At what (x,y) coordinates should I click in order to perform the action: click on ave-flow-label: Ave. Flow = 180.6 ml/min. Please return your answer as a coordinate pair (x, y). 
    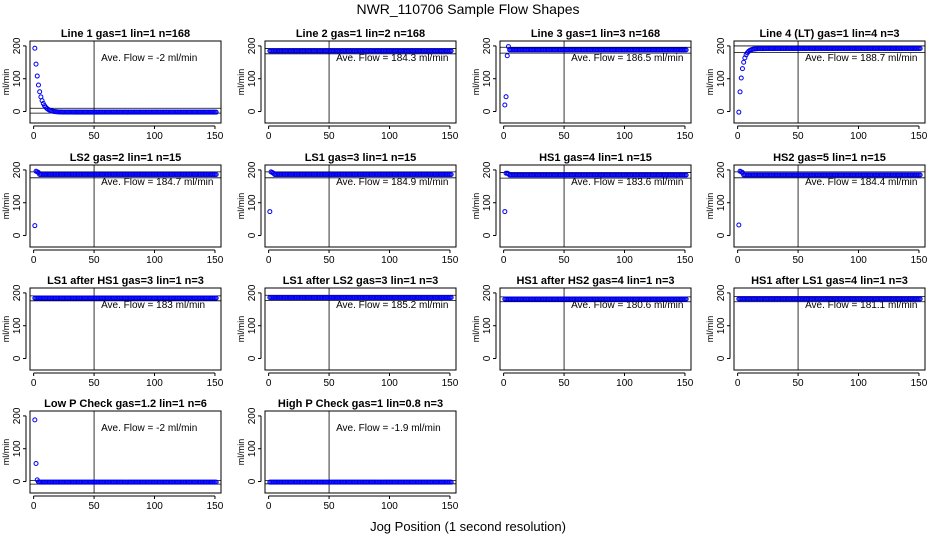
    Looking at the image, I should click on (627, 305).